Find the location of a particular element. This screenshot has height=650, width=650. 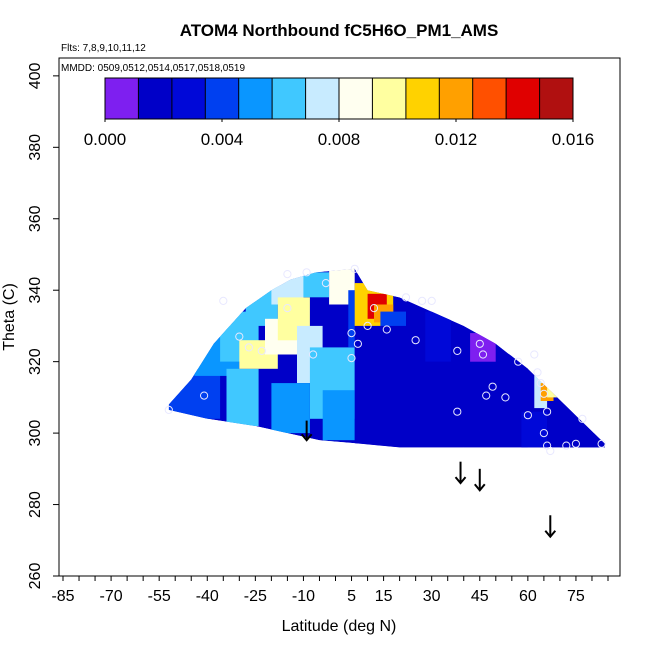

x-tick-label: 75 is located at coordinates (576, 596).